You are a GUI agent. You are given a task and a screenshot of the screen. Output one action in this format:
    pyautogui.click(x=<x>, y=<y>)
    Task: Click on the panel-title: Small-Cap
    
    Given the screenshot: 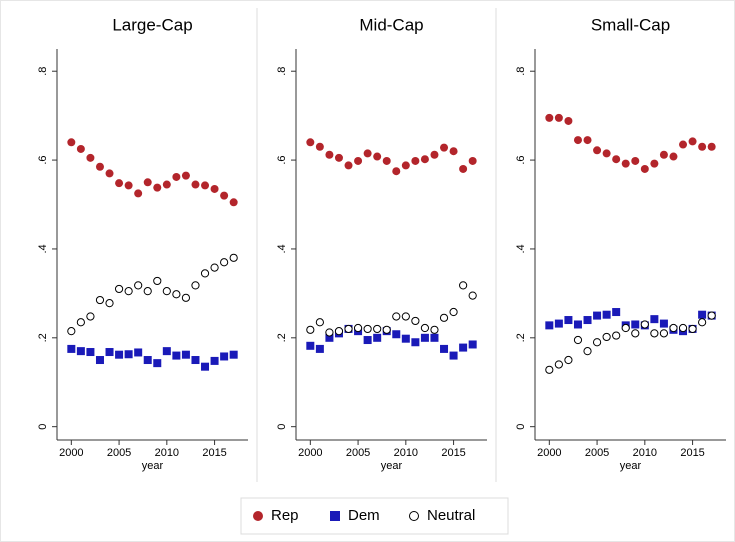 What is the action you would take?
    pyautogui.click(x=630, y=24)
    